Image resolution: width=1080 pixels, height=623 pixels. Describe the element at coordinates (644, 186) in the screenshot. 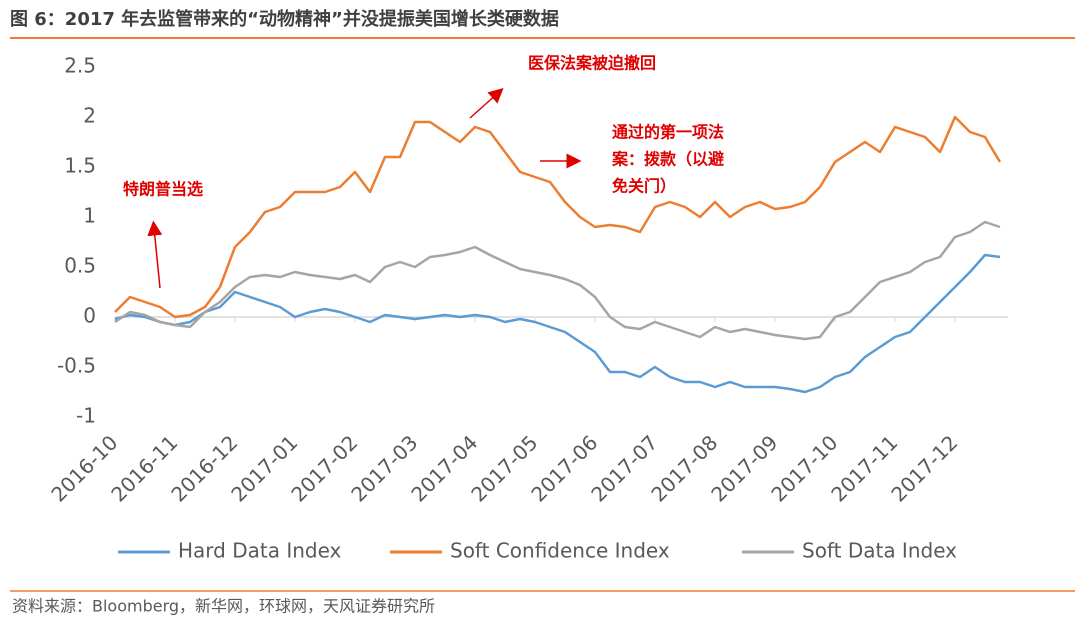

I see `annotation: 免关门）` at that location.